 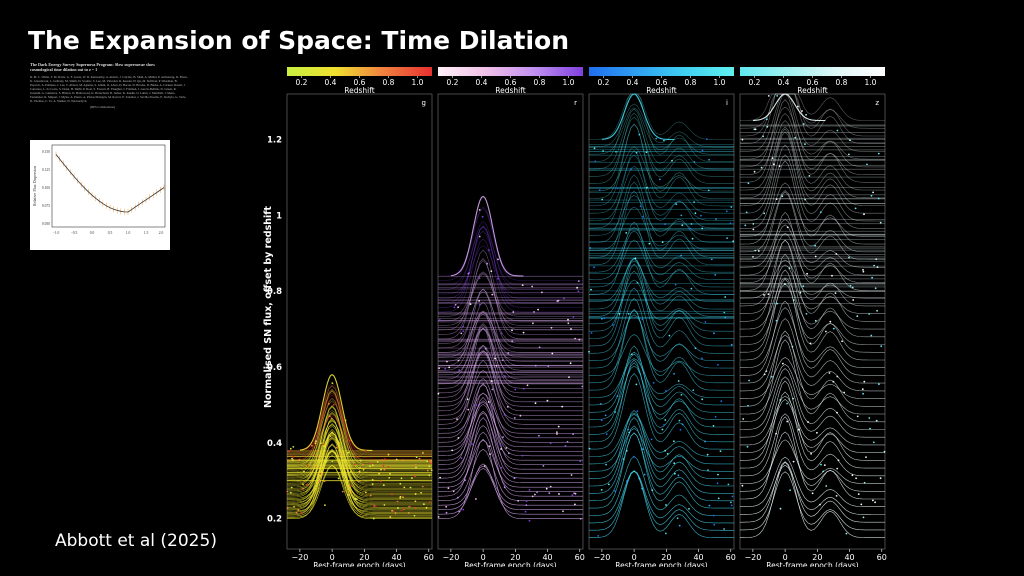 What do you see at coordinates (359, 564) in the screenshot?
I see `x-axis-label: Rest-frame epoch (days)` at bounding box center [359, 564].